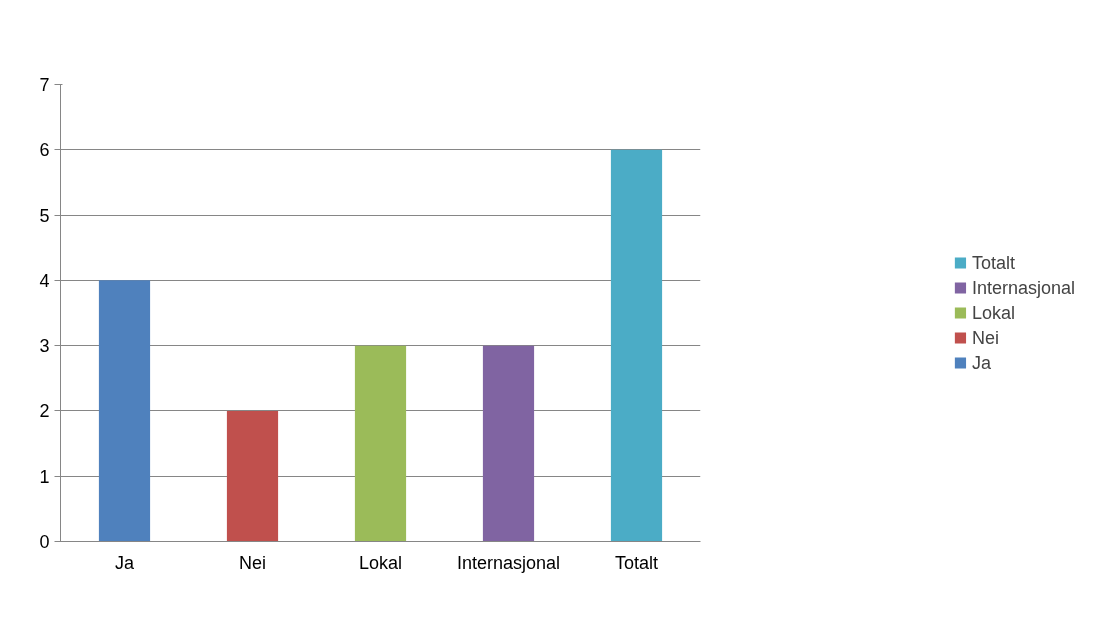 Image resolution: width=1104 pixels, height=623 pixels. Describe the element at coordinates (985, 337) in the screenshot. I see `legend-label: Nei` at that location.